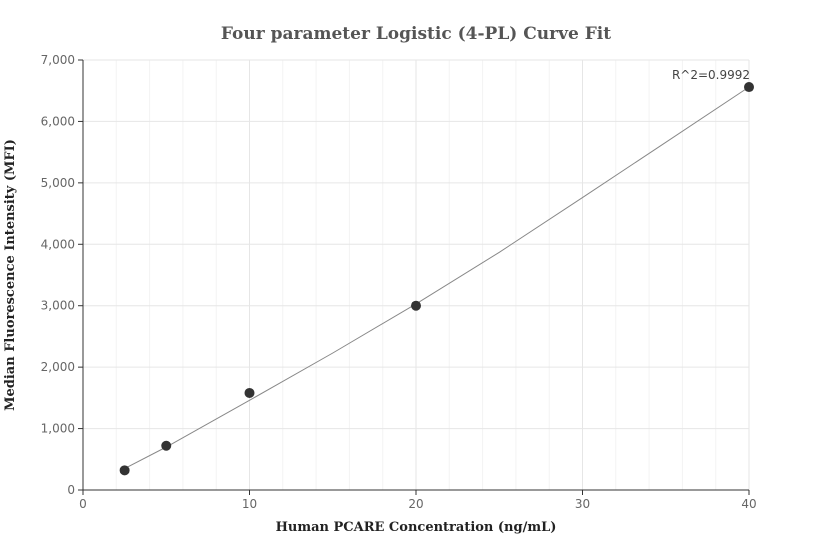 This screenshot has width=832, height=560. Describe the element at coordinates (10, 275) in the screenshot. I see `y-axis-label: Median Fluorescence Intensity (MFI)` at that location.